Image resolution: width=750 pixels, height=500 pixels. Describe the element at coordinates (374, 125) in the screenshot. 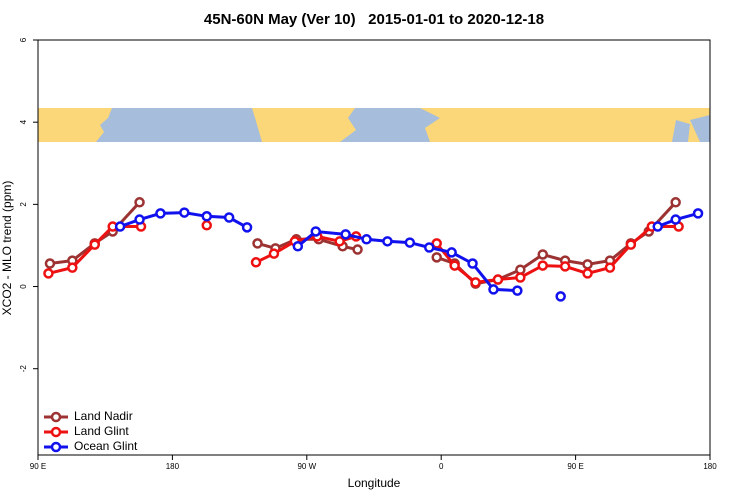

I see `map-band` at that location.